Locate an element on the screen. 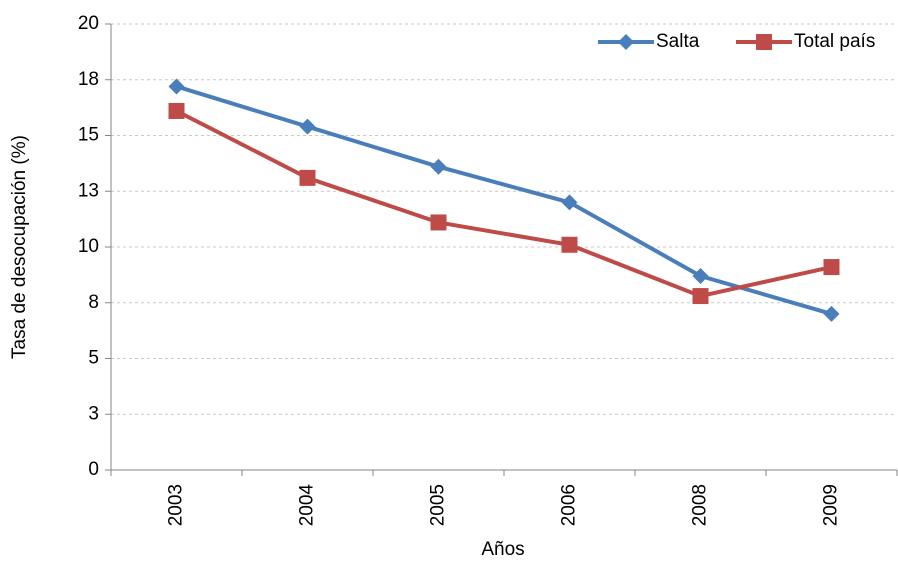 The image size is (898, 563). x-tick-label: 2008 is located at coordinates (700, 505).